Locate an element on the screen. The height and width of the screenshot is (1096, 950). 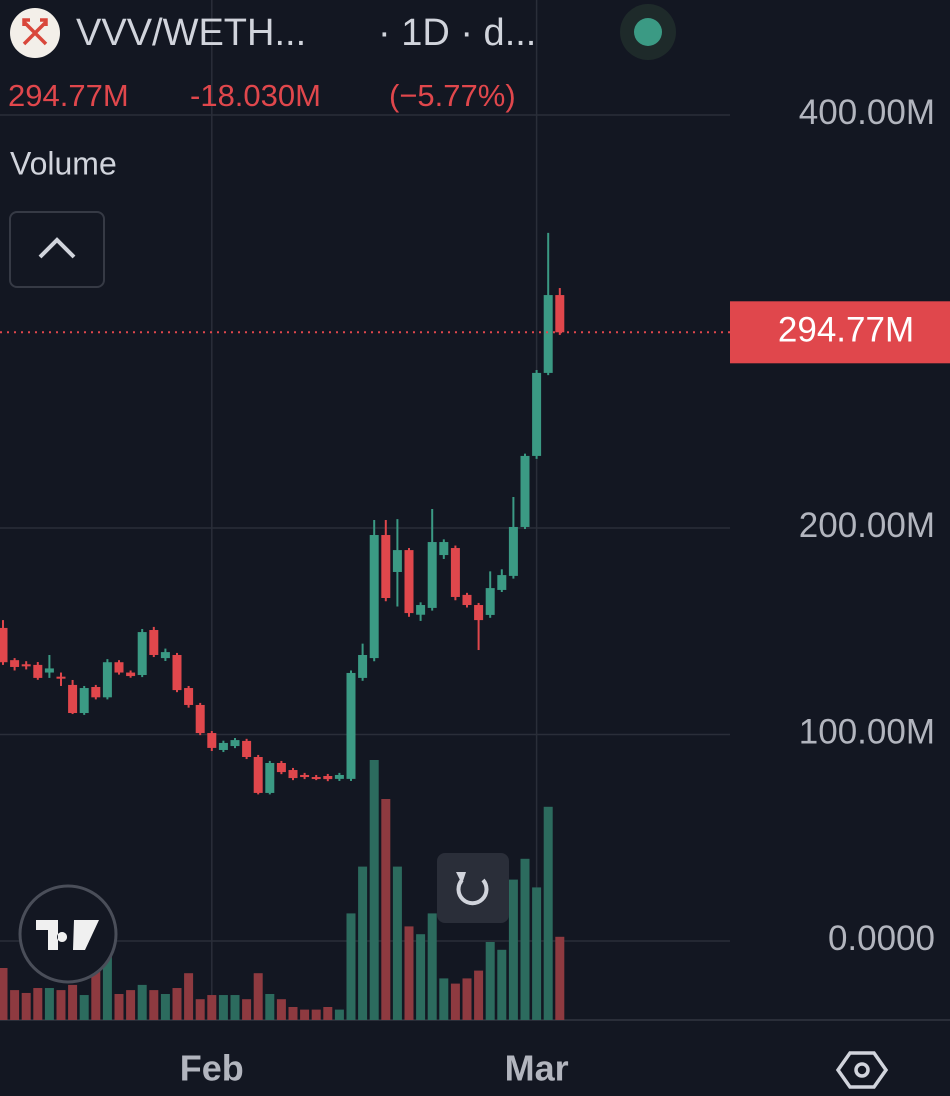
collapse-button is located at coordinates (57, 249).